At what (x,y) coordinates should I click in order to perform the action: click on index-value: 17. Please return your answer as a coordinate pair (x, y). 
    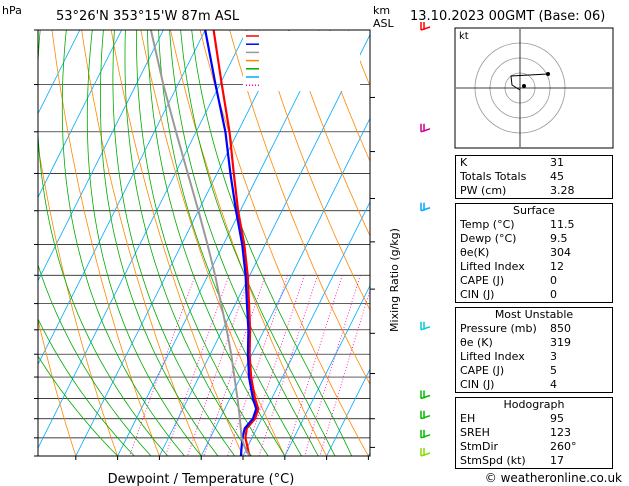
    Looking at the image, I should click on (557, 460).